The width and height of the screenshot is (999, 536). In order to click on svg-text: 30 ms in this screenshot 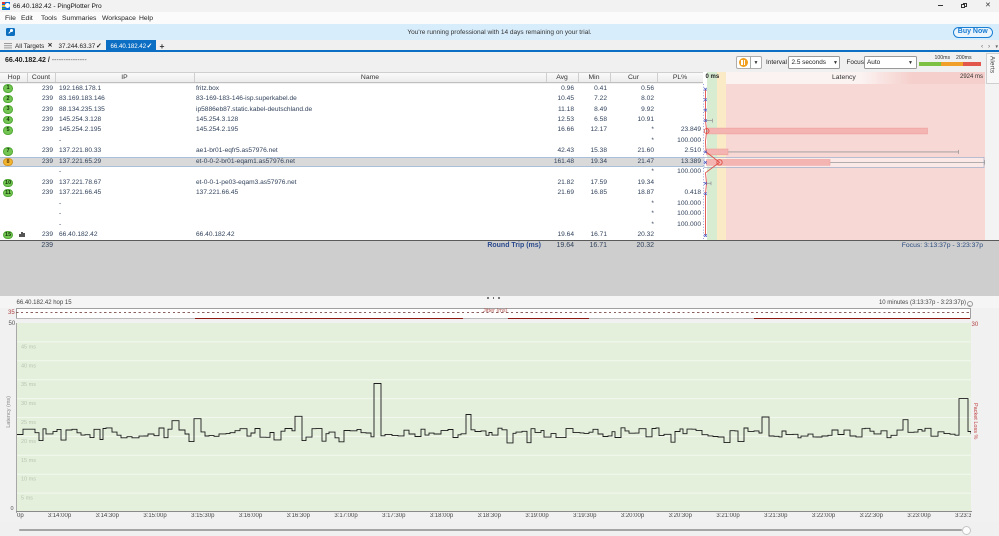, I will do `click(28, 404)`.